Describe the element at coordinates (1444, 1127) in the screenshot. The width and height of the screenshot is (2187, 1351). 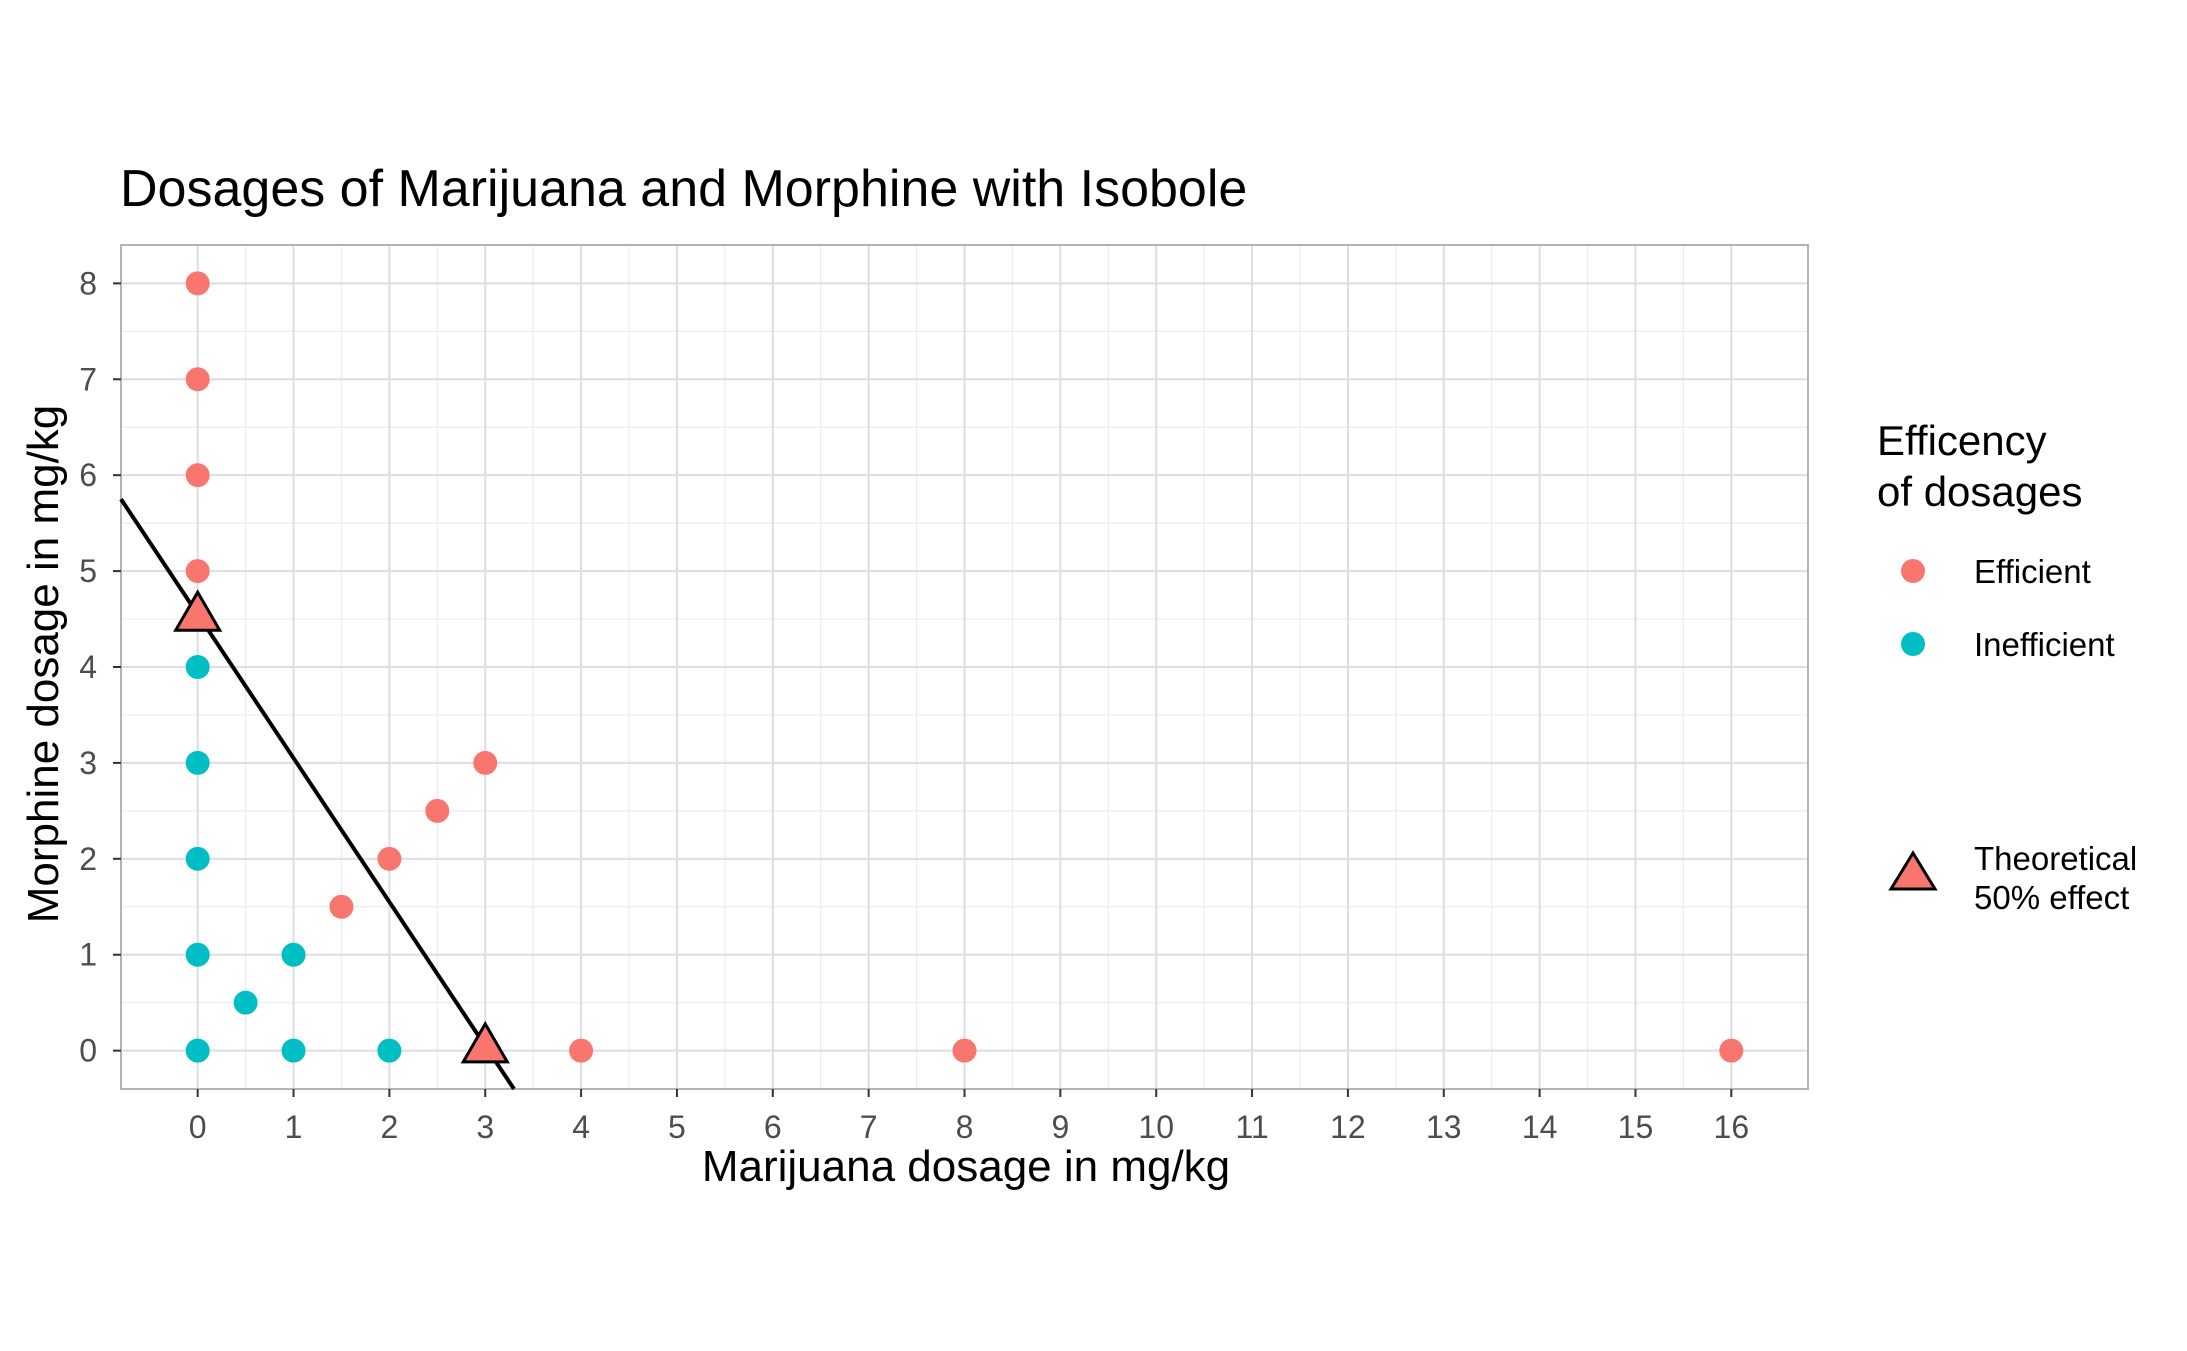
I see `x-tick-label: 13` at that location.